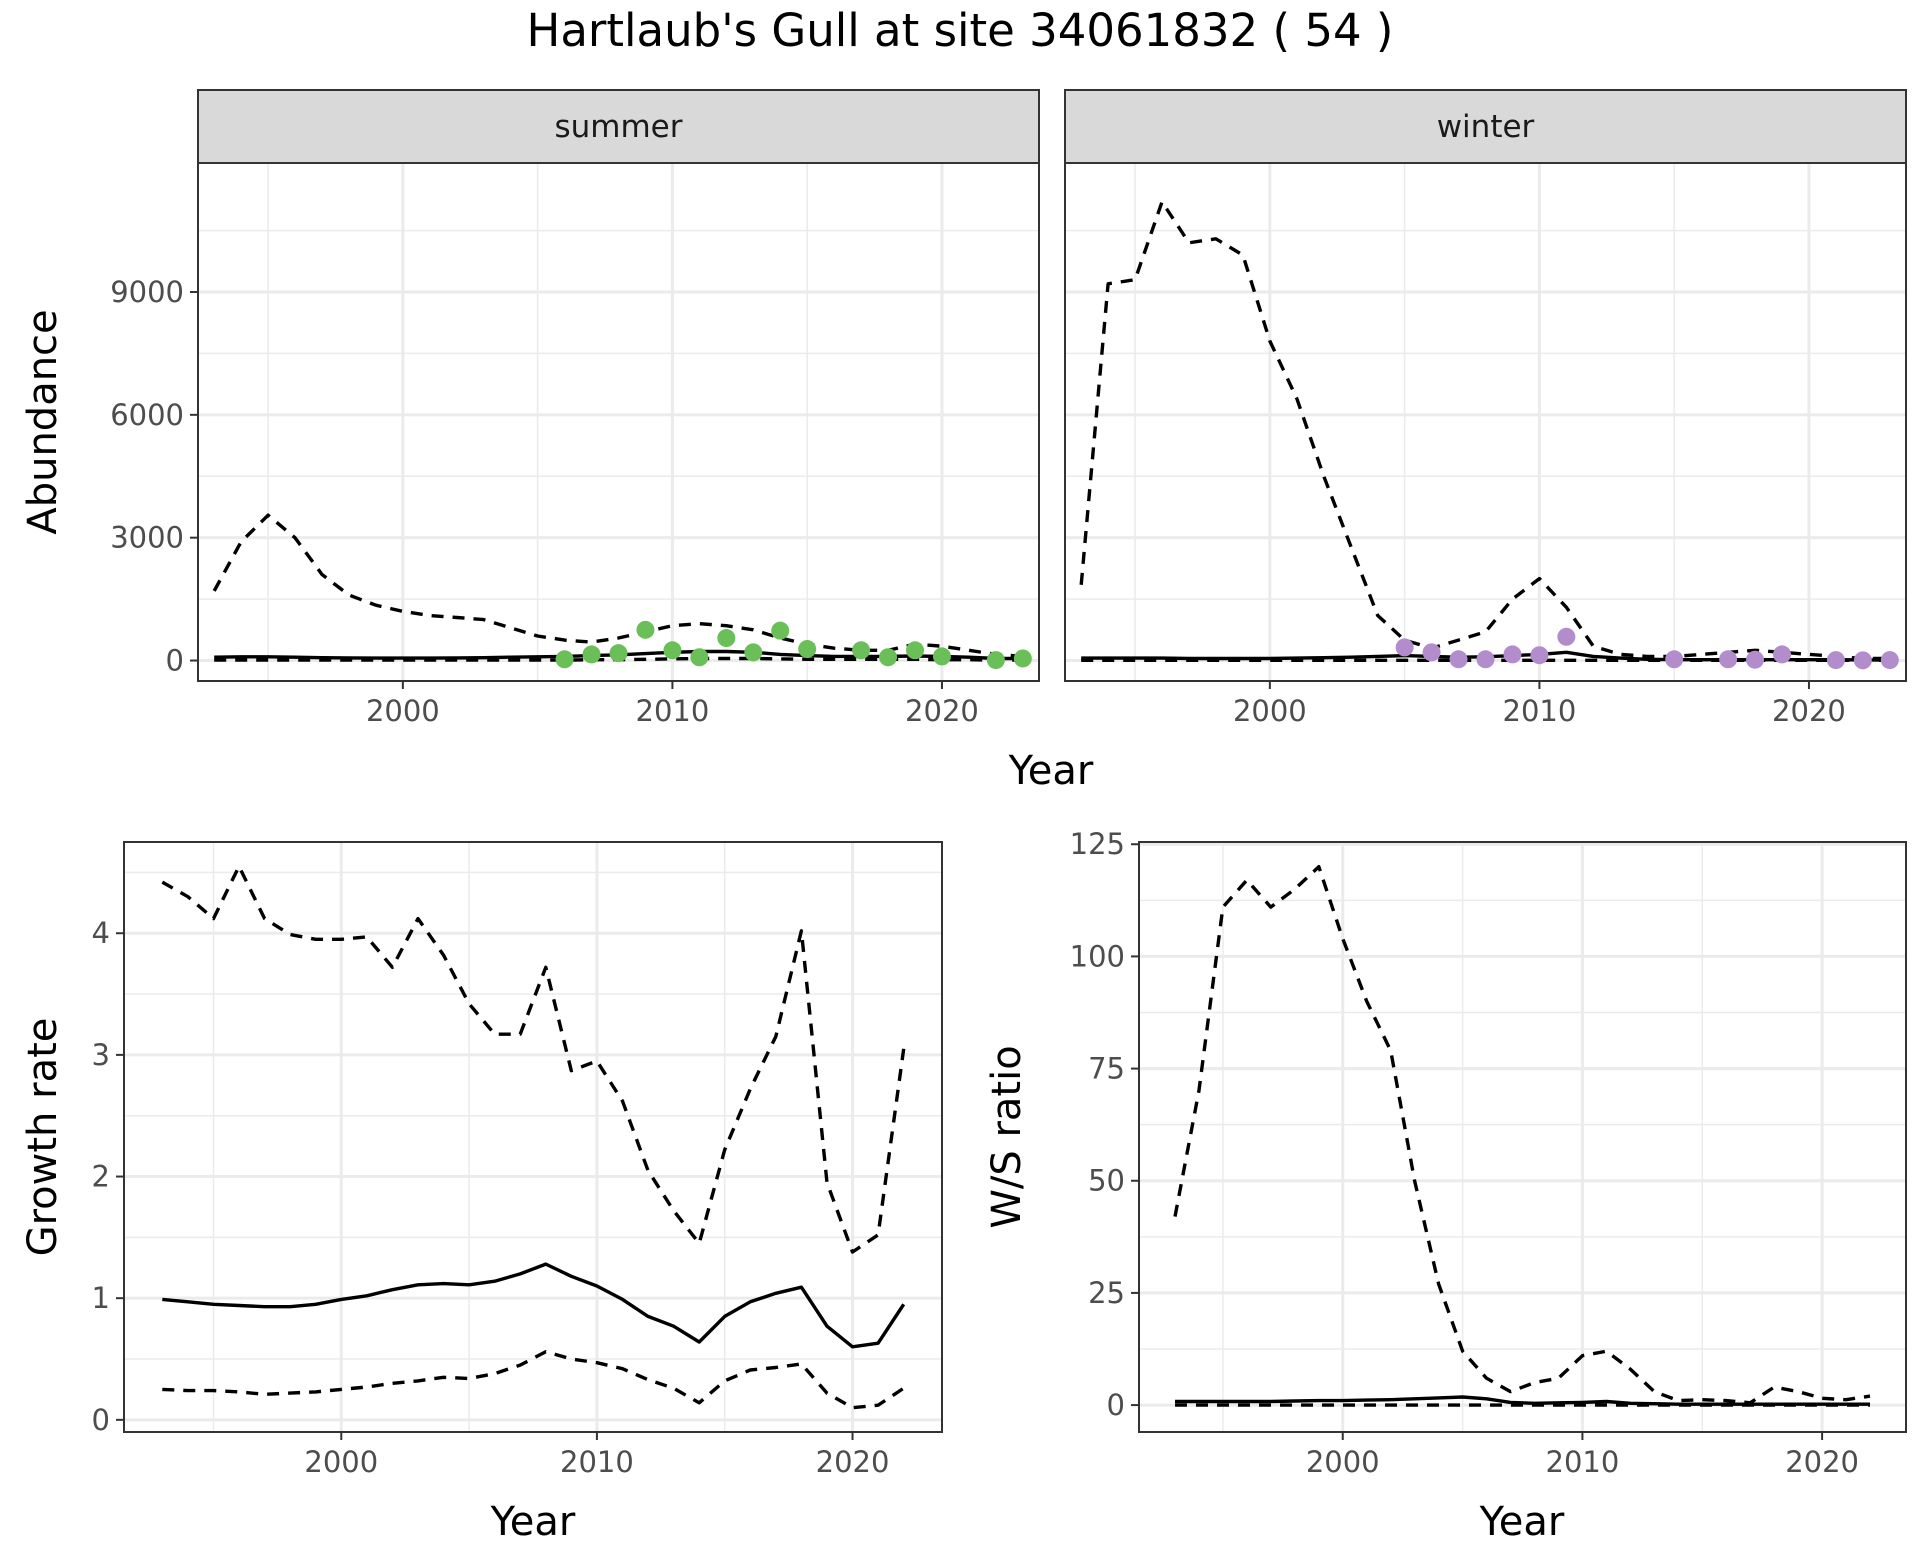  Describe the element at coordinates (1051, 771) in the screenshot. I see `abundance-x-axis-label: Year` at that location.